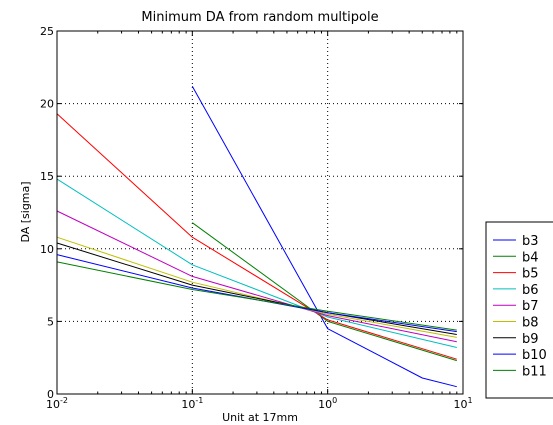 This screenshot has width=553, height=425. I want to click on legend-label-b4: b4, so click(530, 257).